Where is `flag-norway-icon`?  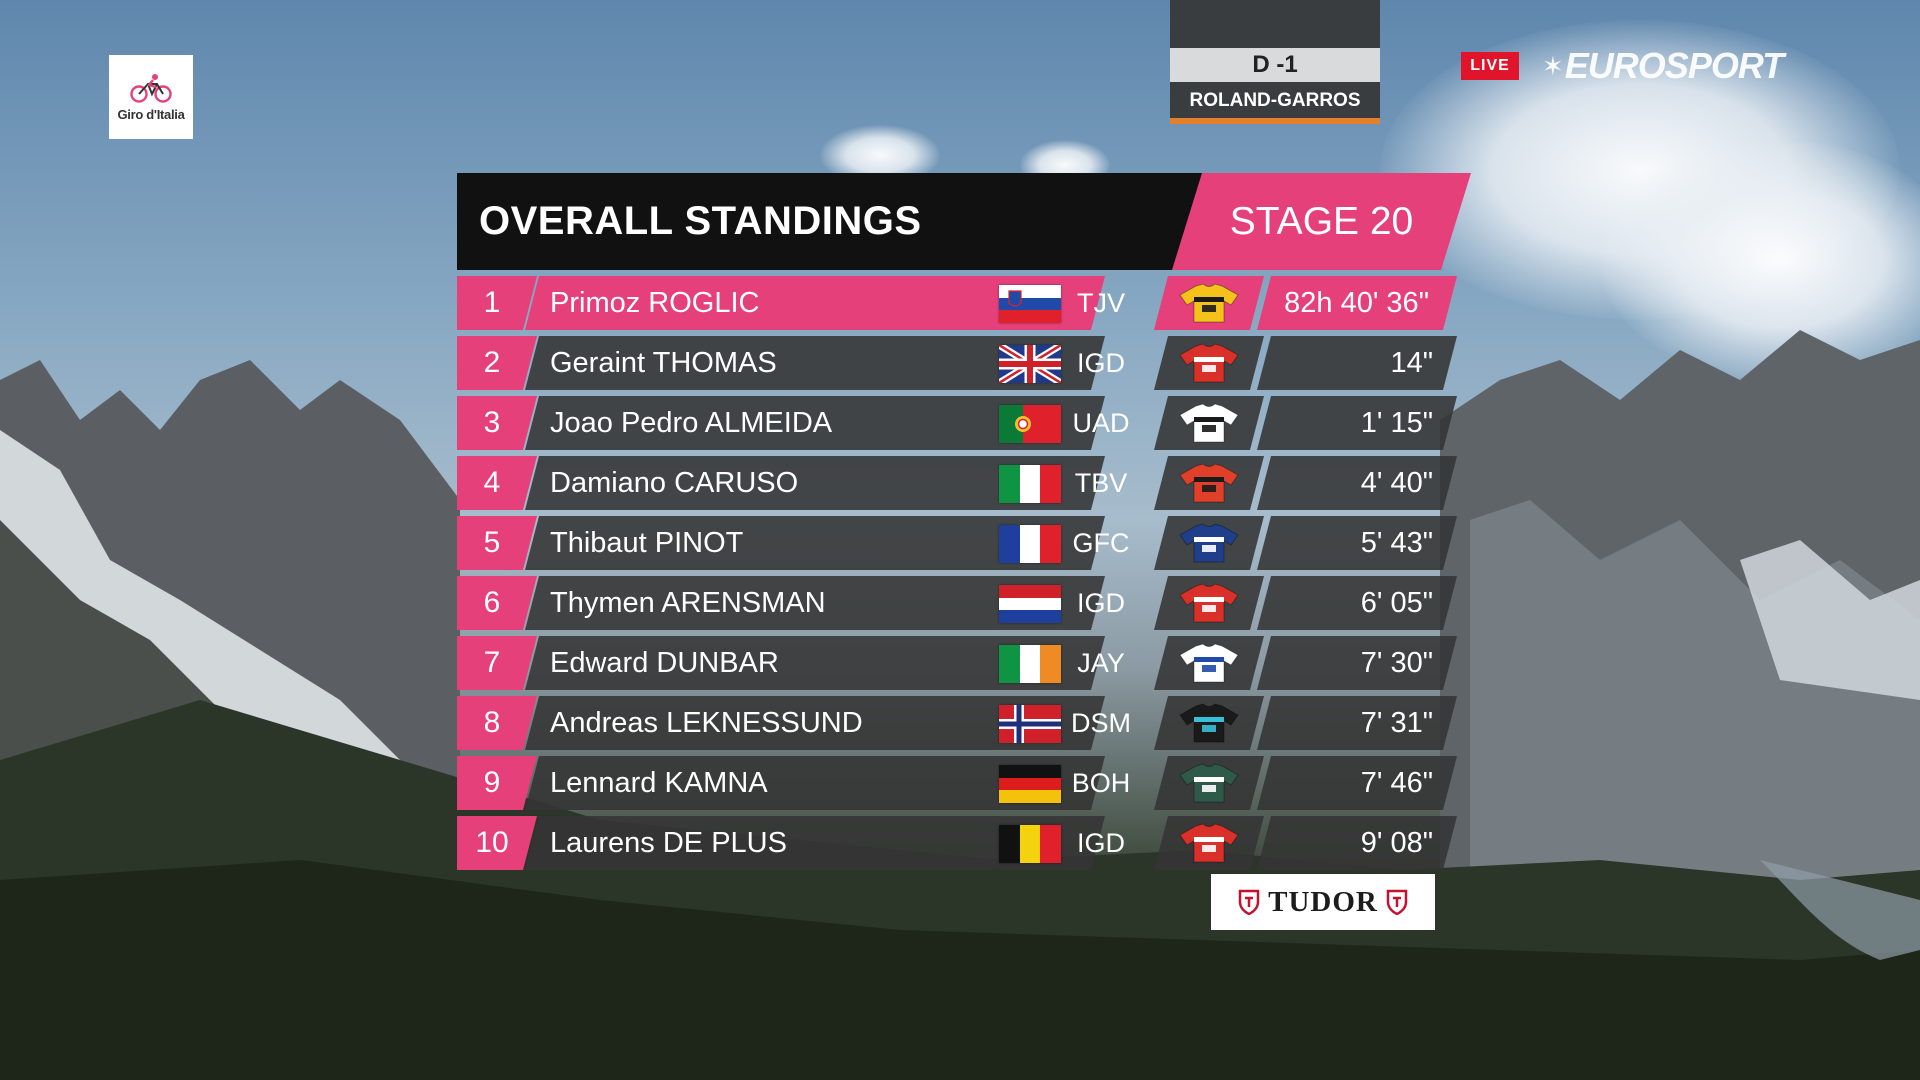 flag-norway-icon is located at coordinates (1030, 724).